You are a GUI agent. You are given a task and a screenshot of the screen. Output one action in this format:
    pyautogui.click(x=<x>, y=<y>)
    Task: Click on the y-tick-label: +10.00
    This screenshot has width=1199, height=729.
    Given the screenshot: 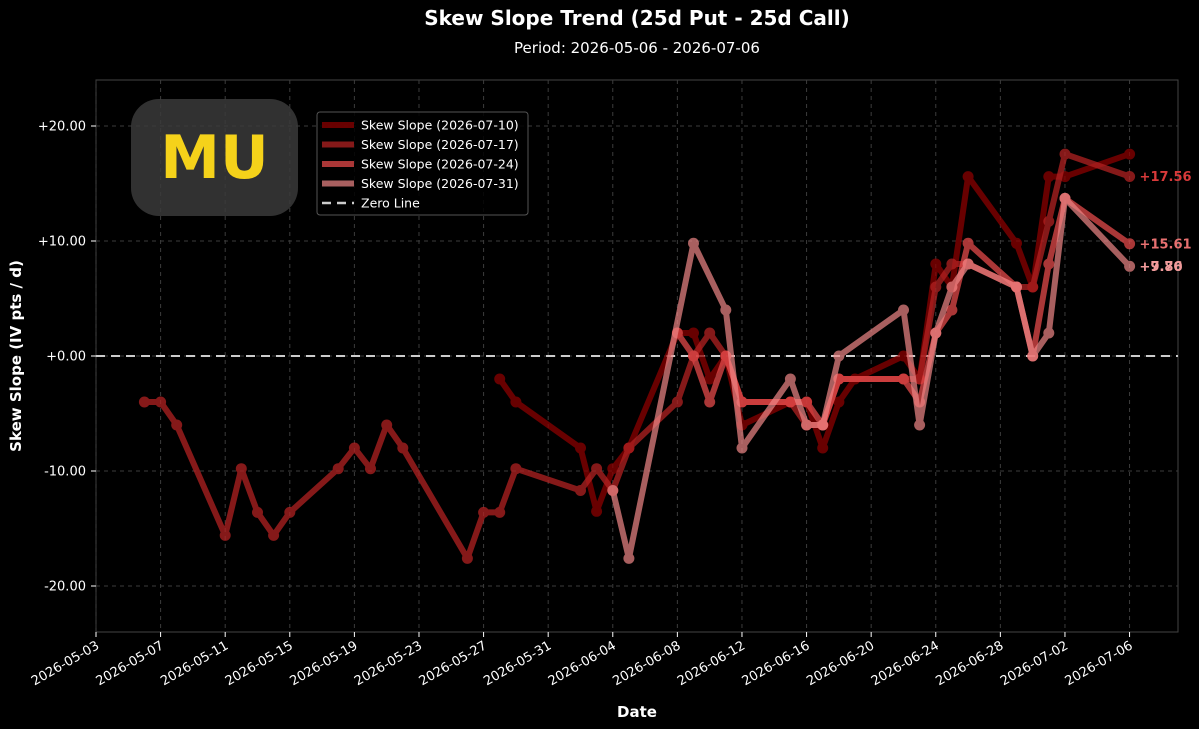 What is the action you would take?
    pyautogui.click(x=62, y=242)
    